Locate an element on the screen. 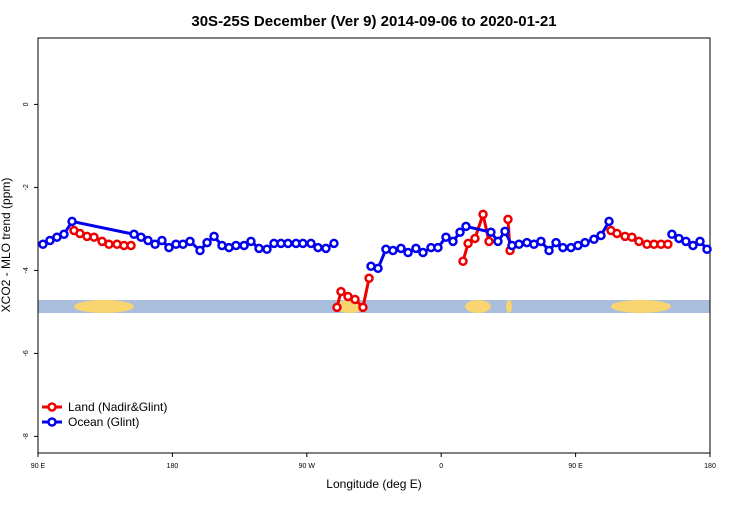 This screenshot has width=750, height=505. x-axis-label: Longitude (deg E) is located at coordinates (373, 484).